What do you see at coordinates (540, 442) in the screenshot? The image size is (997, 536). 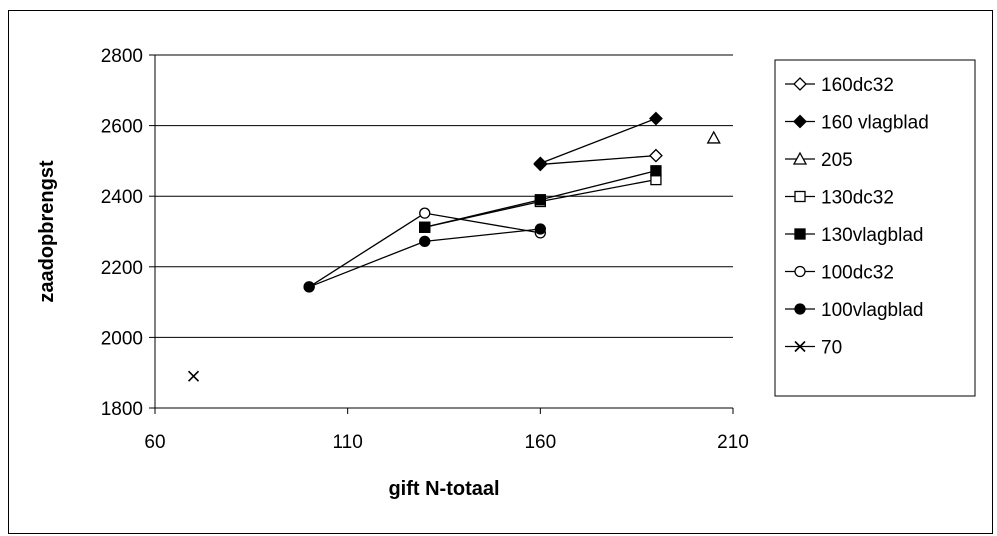 I see `x-tick-label: 160` at bounding box center [540, 442].